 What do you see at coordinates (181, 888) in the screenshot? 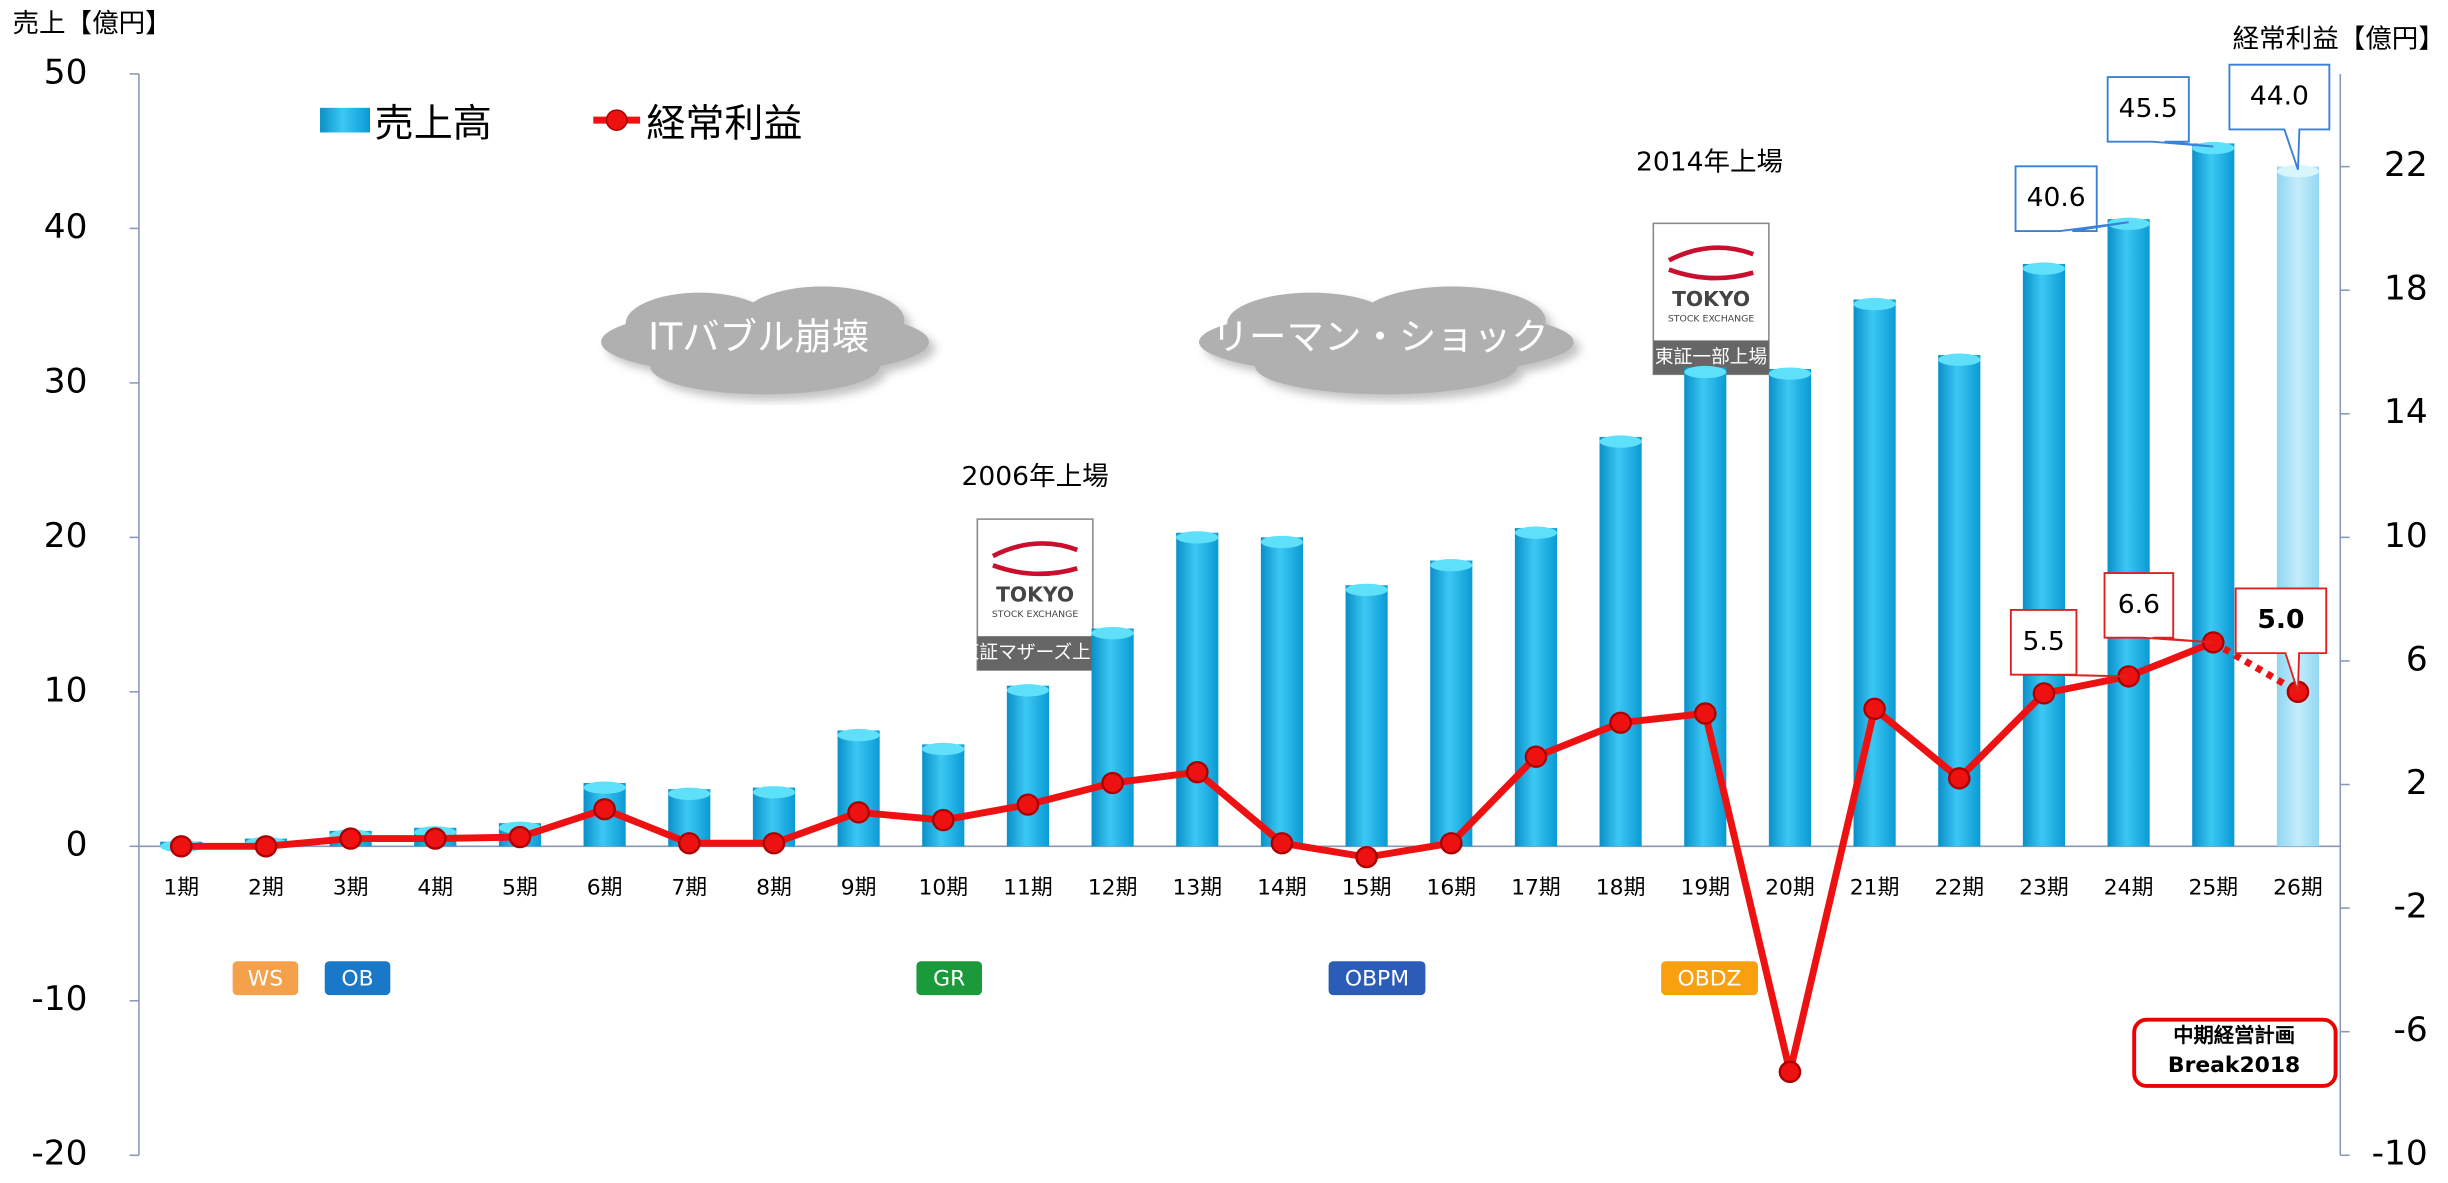
I see `x-tick-label: 1期` at bounding box center [181, 888].